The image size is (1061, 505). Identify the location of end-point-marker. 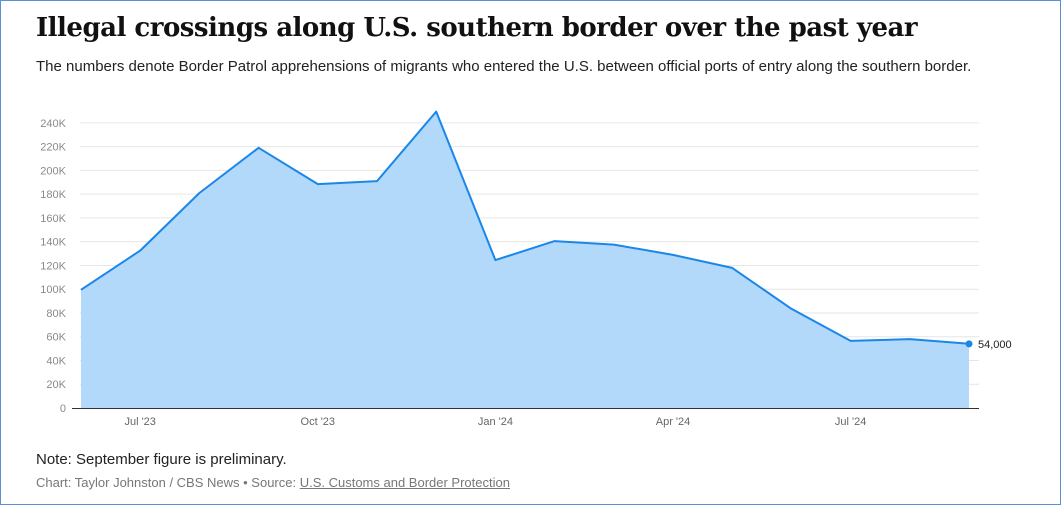
(969, 344).